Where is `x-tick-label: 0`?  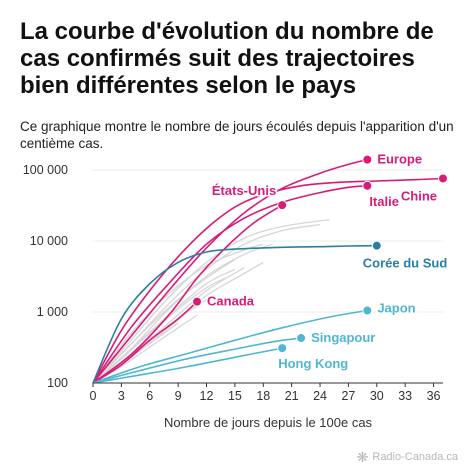 x-tick-label: 0 is located at coordinates (93, 396).